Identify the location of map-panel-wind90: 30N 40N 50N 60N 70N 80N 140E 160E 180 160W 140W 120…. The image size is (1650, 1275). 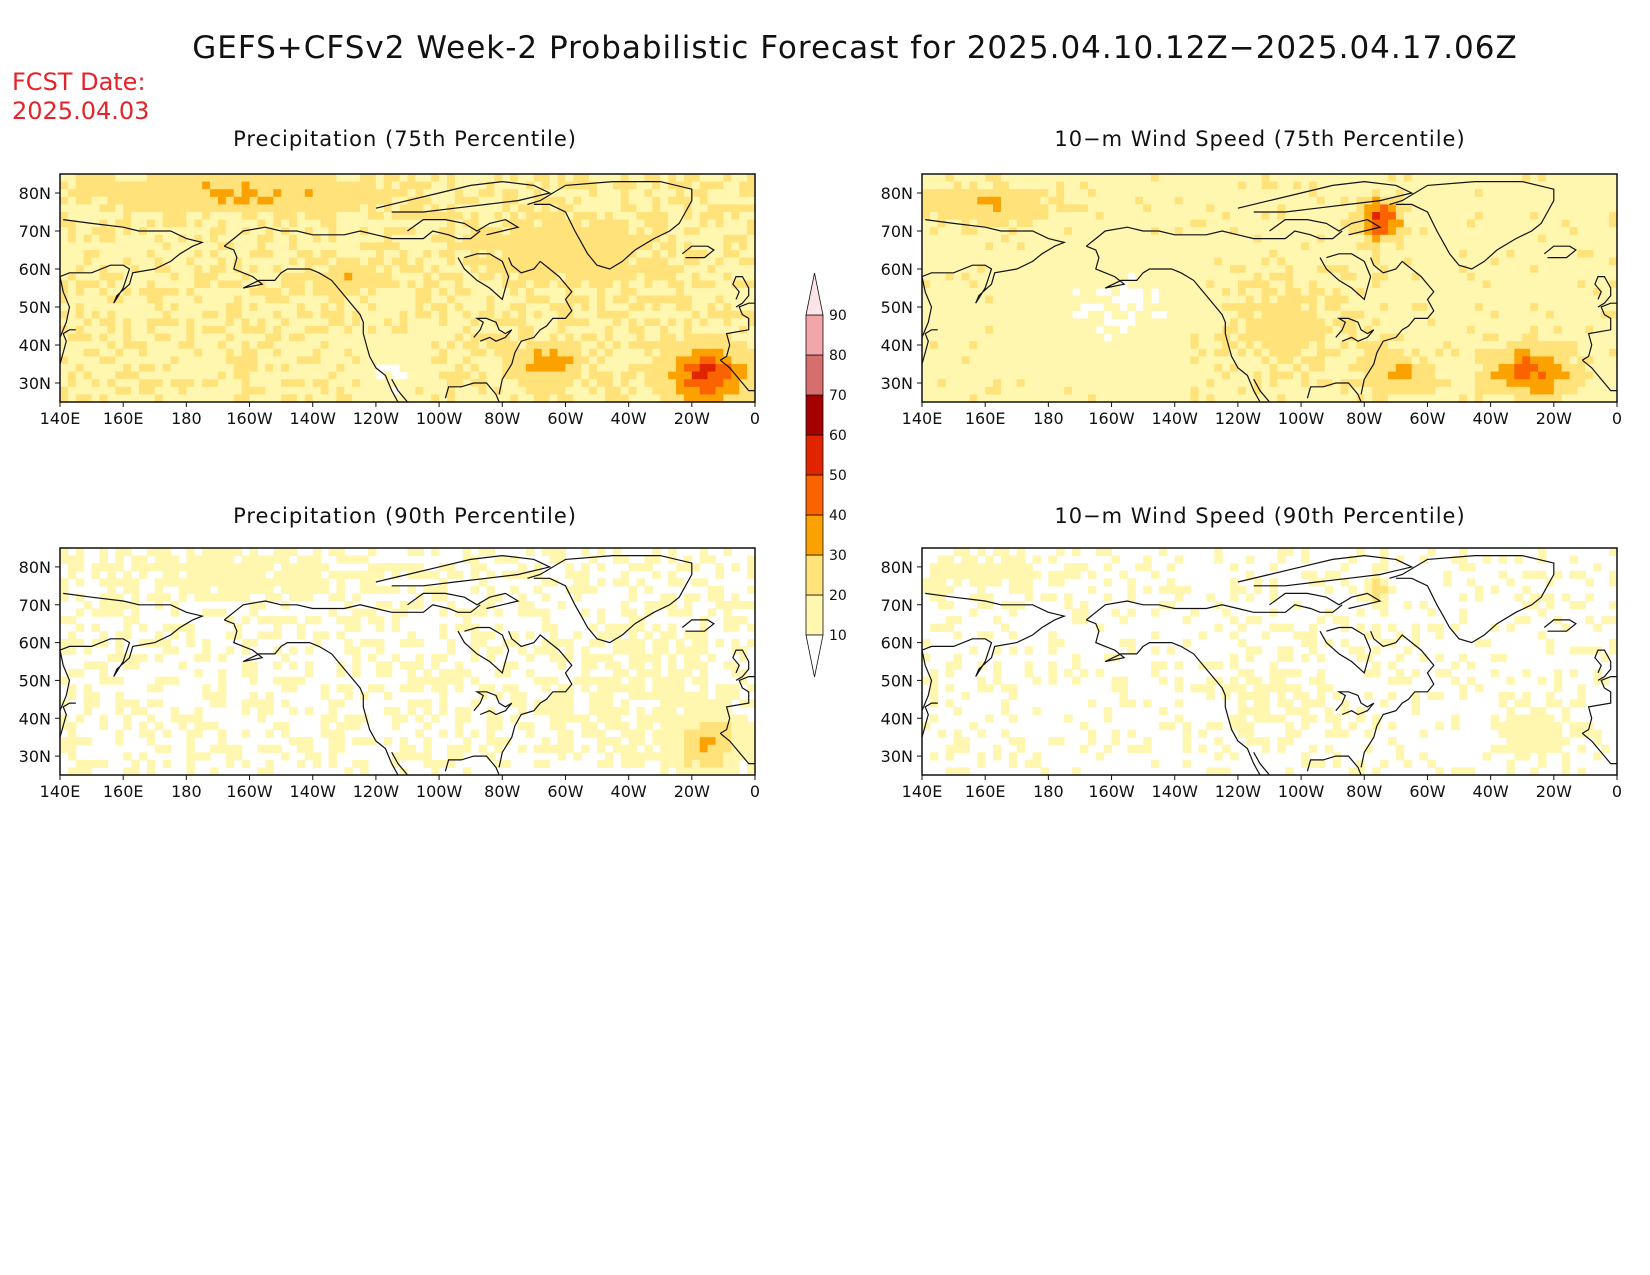
(1251, 674).